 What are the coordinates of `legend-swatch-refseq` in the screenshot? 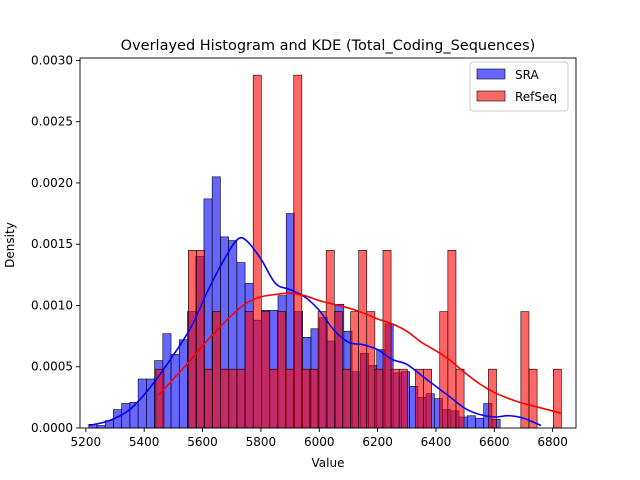 It's located at (491, 96).